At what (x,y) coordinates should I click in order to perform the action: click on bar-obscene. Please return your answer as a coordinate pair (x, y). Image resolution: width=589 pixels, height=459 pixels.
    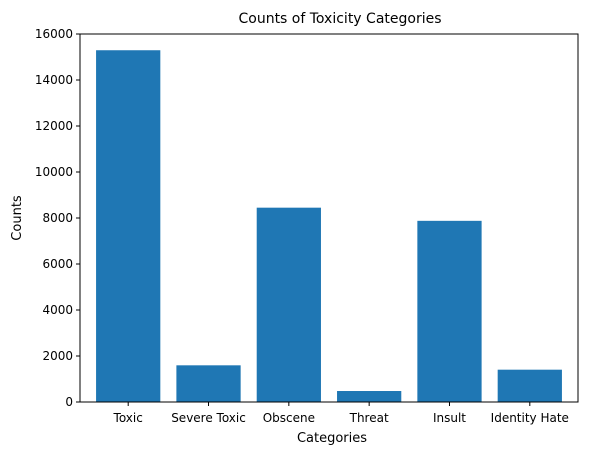
    Looking at the image, I should click on (288, 304).